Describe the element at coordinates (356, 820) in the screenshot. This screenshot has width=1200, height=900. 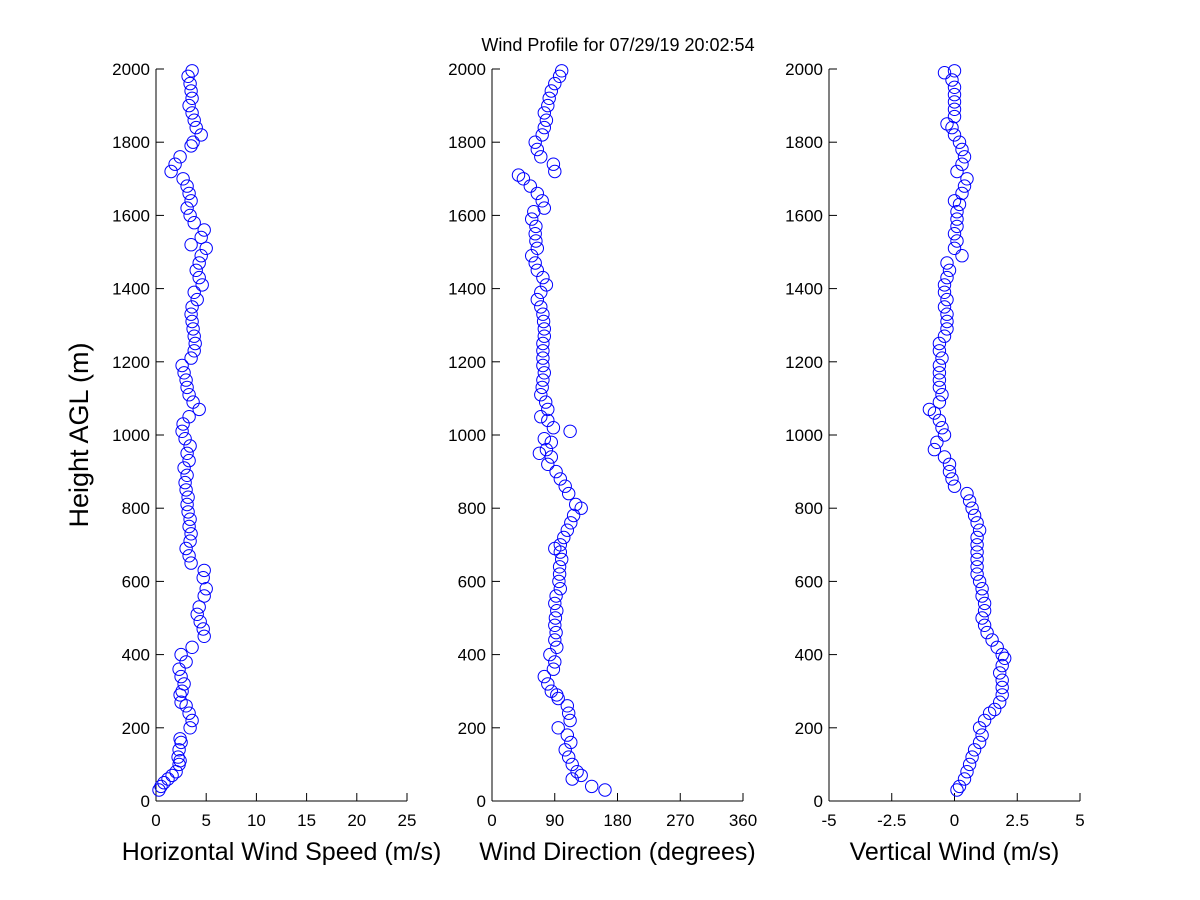
I see `x-tick-label: 20` at that location.